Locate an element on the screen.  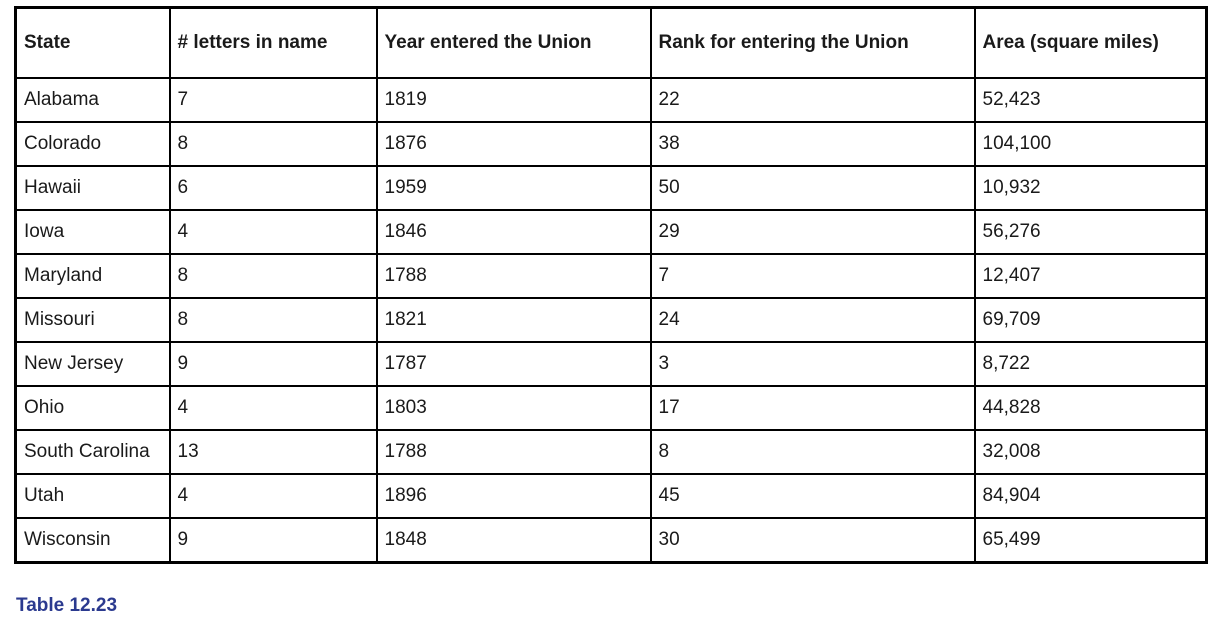
table-cell: Iowa is located at coordinates (92, 232).